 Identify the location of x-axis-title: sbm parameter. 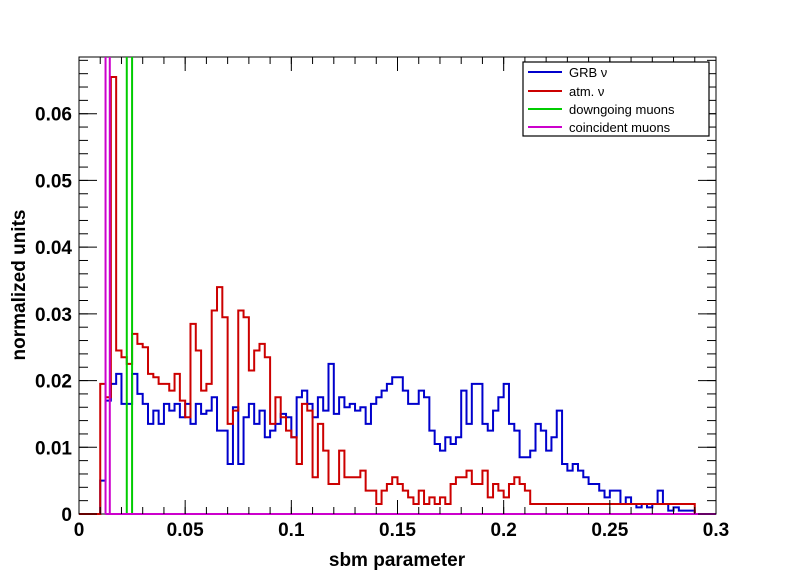
(397, 560).